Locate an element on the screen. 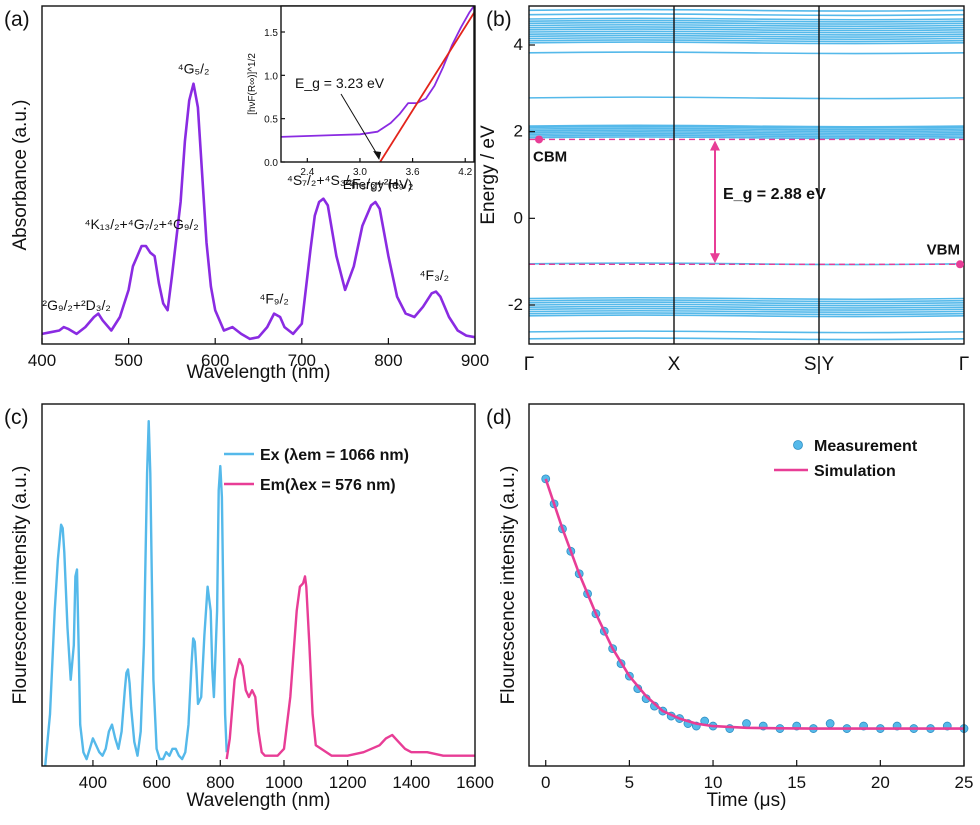  panel-c-label: (c) is located at coordinates (16, 417).